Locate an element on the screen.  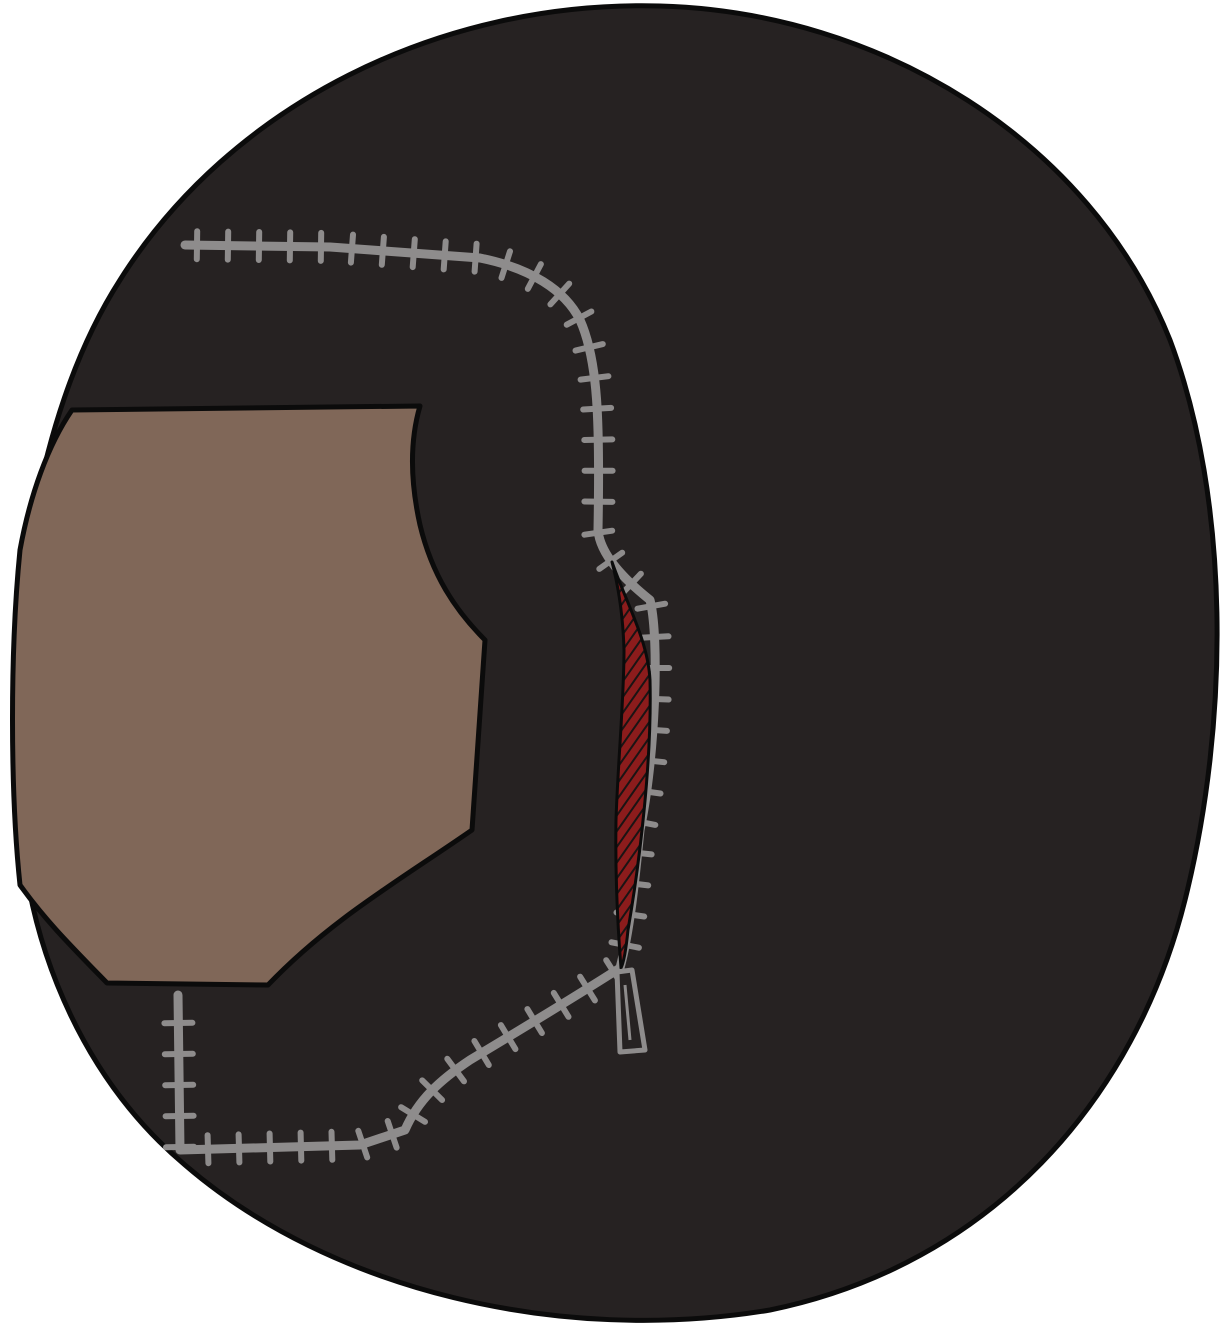
zipper-pull is located at coordinates (631, 1011).